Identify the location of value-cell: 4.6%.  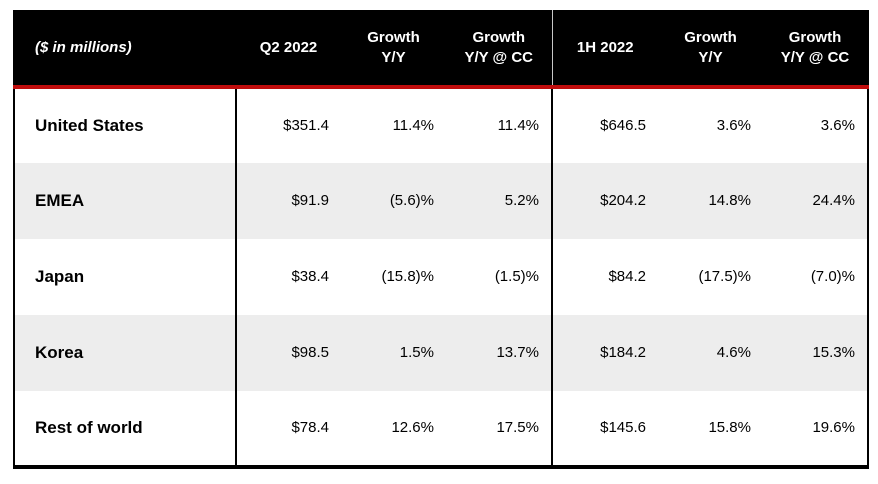
(733, 352).